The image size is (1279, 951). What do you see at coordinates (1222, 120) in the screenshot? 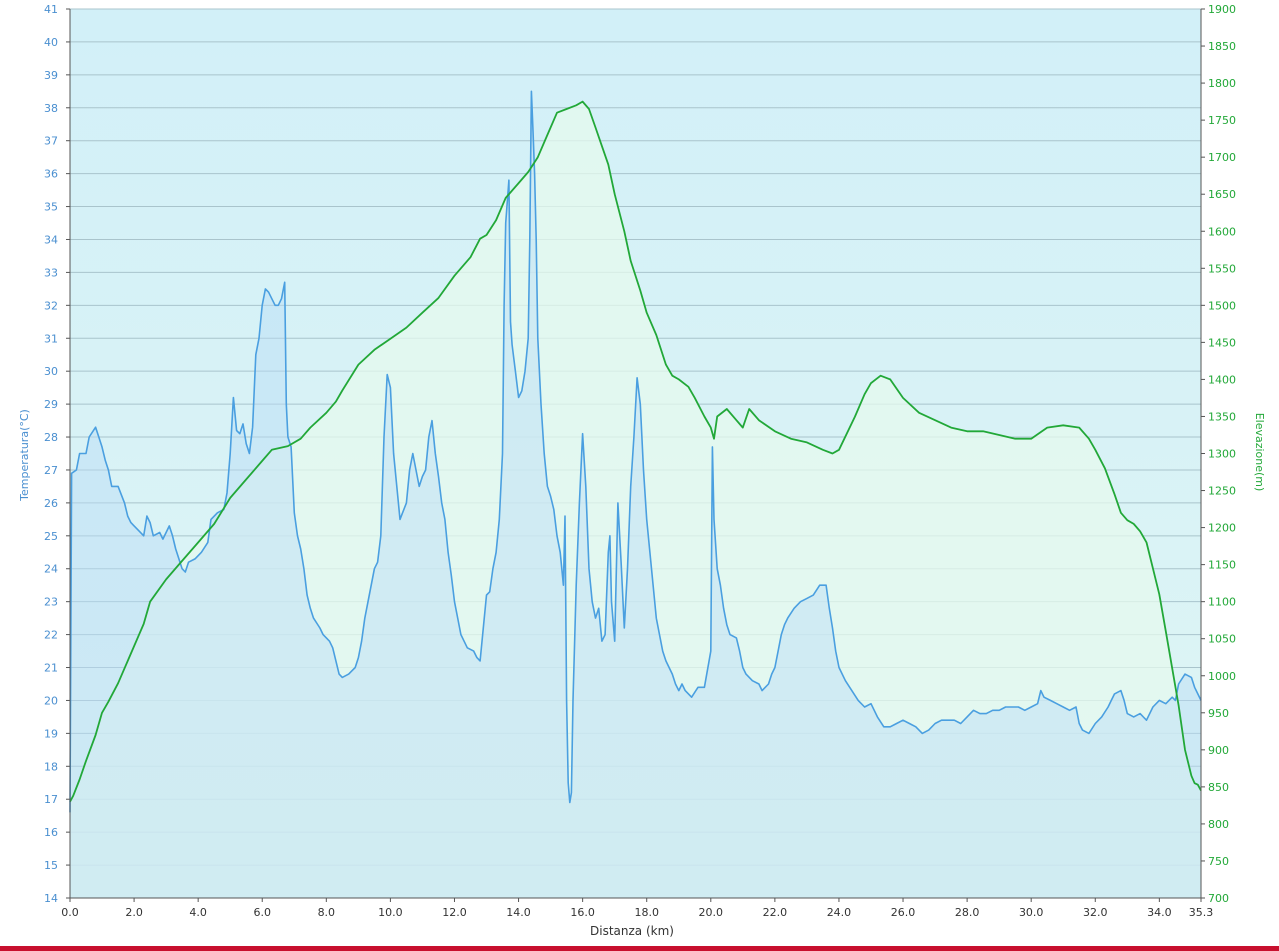
I see `right-tick-label: 1750` at bounding box center [1222, 120].